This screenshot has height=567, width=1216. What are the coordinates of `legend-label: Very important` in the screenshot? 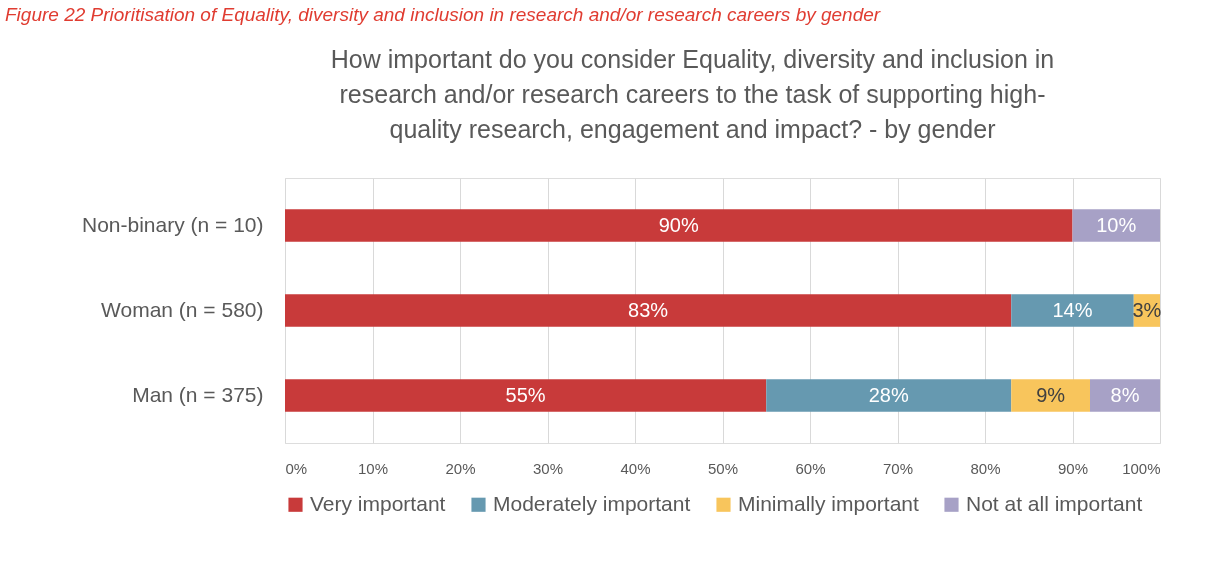 It's located at (378, 503).